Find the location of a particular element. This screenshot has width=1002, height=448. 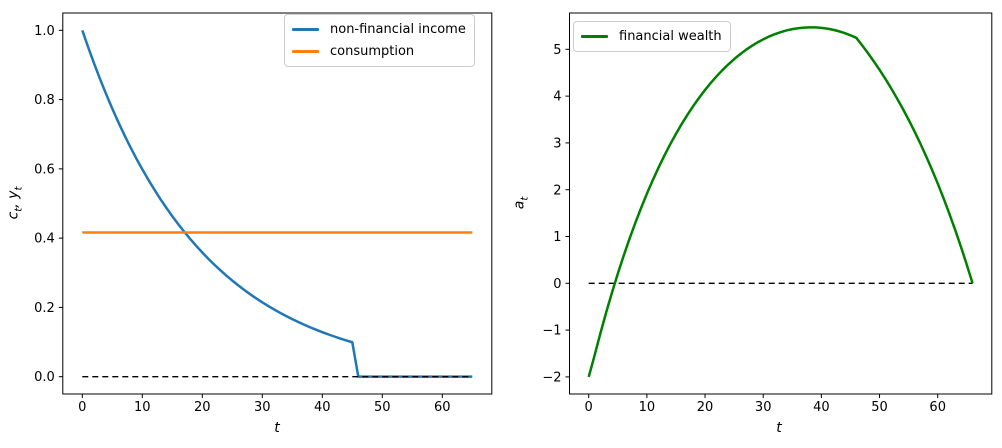

y-tick-label: 0.4 is located at coordinates (44, 239).